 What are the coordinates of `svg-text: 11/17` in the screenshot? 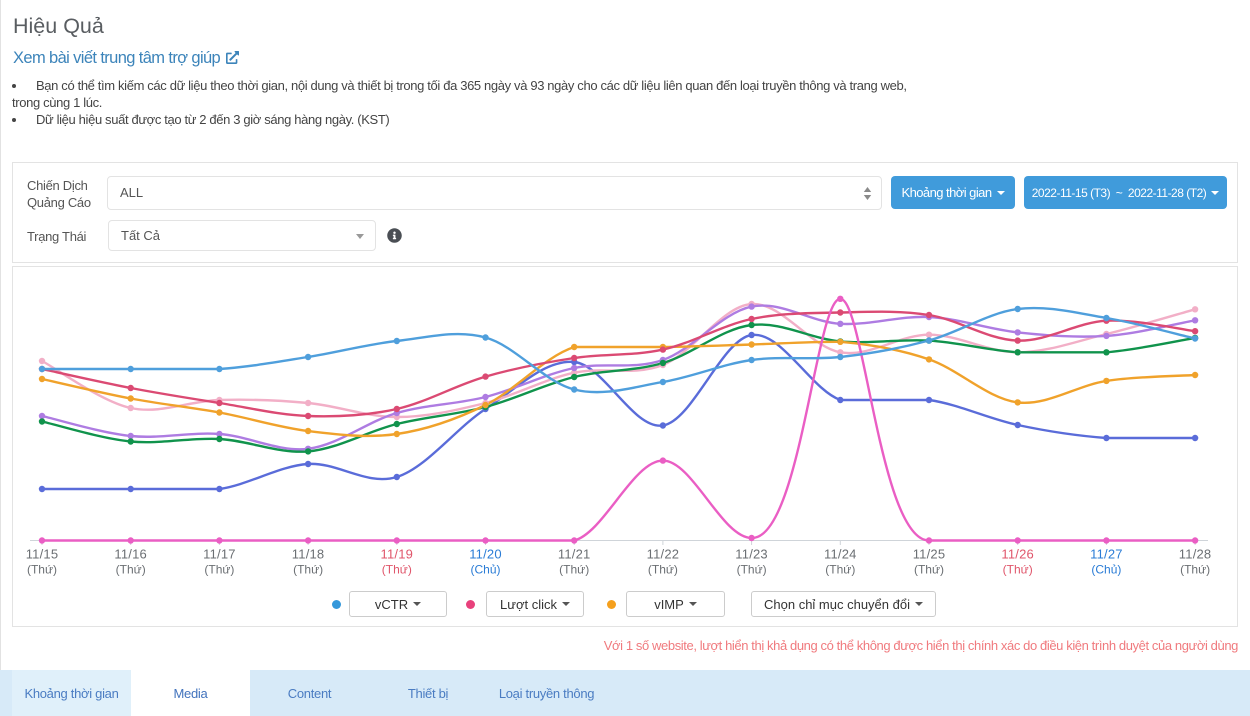 It's located at (219, 554).